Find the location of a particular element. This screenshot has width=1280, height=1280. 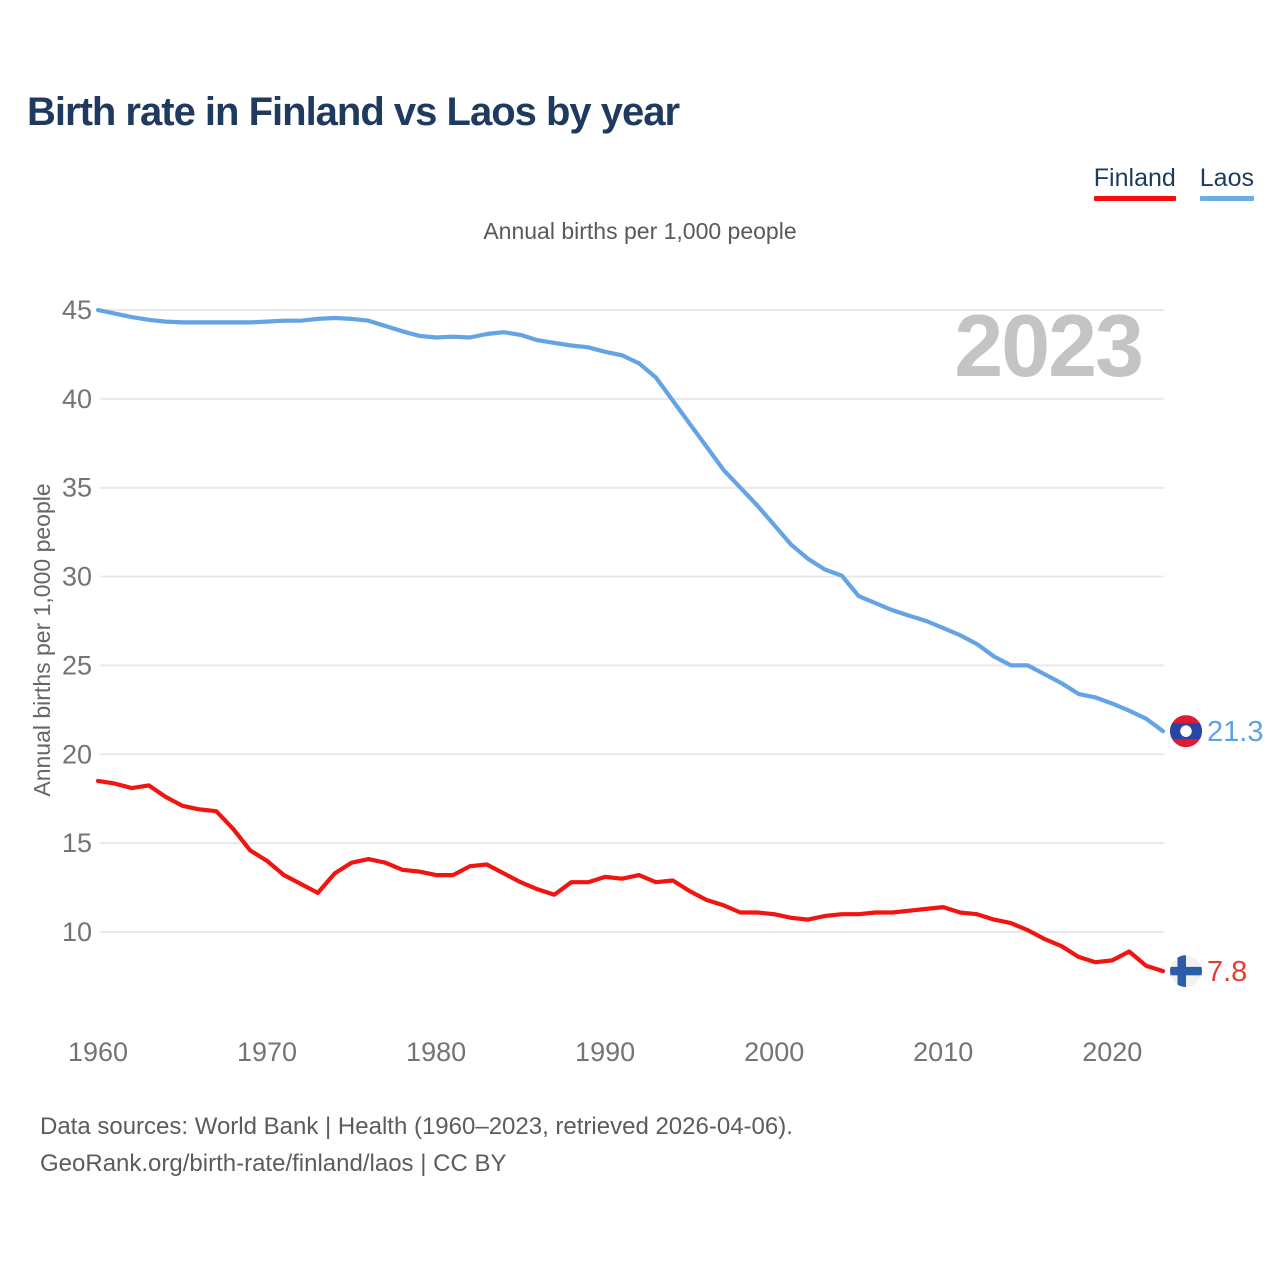

legend: Finland Laos is located at coordinates (1173, 182).